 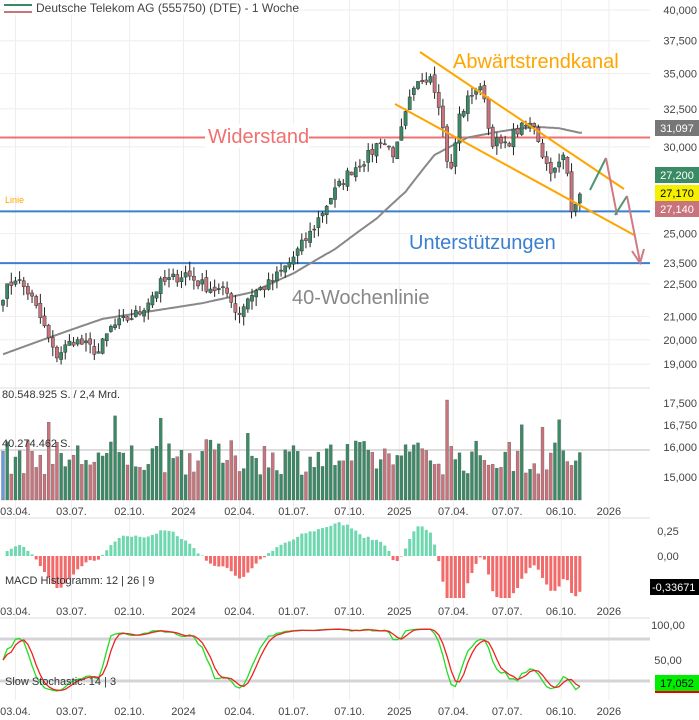 I want to click on stochastic-tick-label: 100,00, so click(x=668, y=626).